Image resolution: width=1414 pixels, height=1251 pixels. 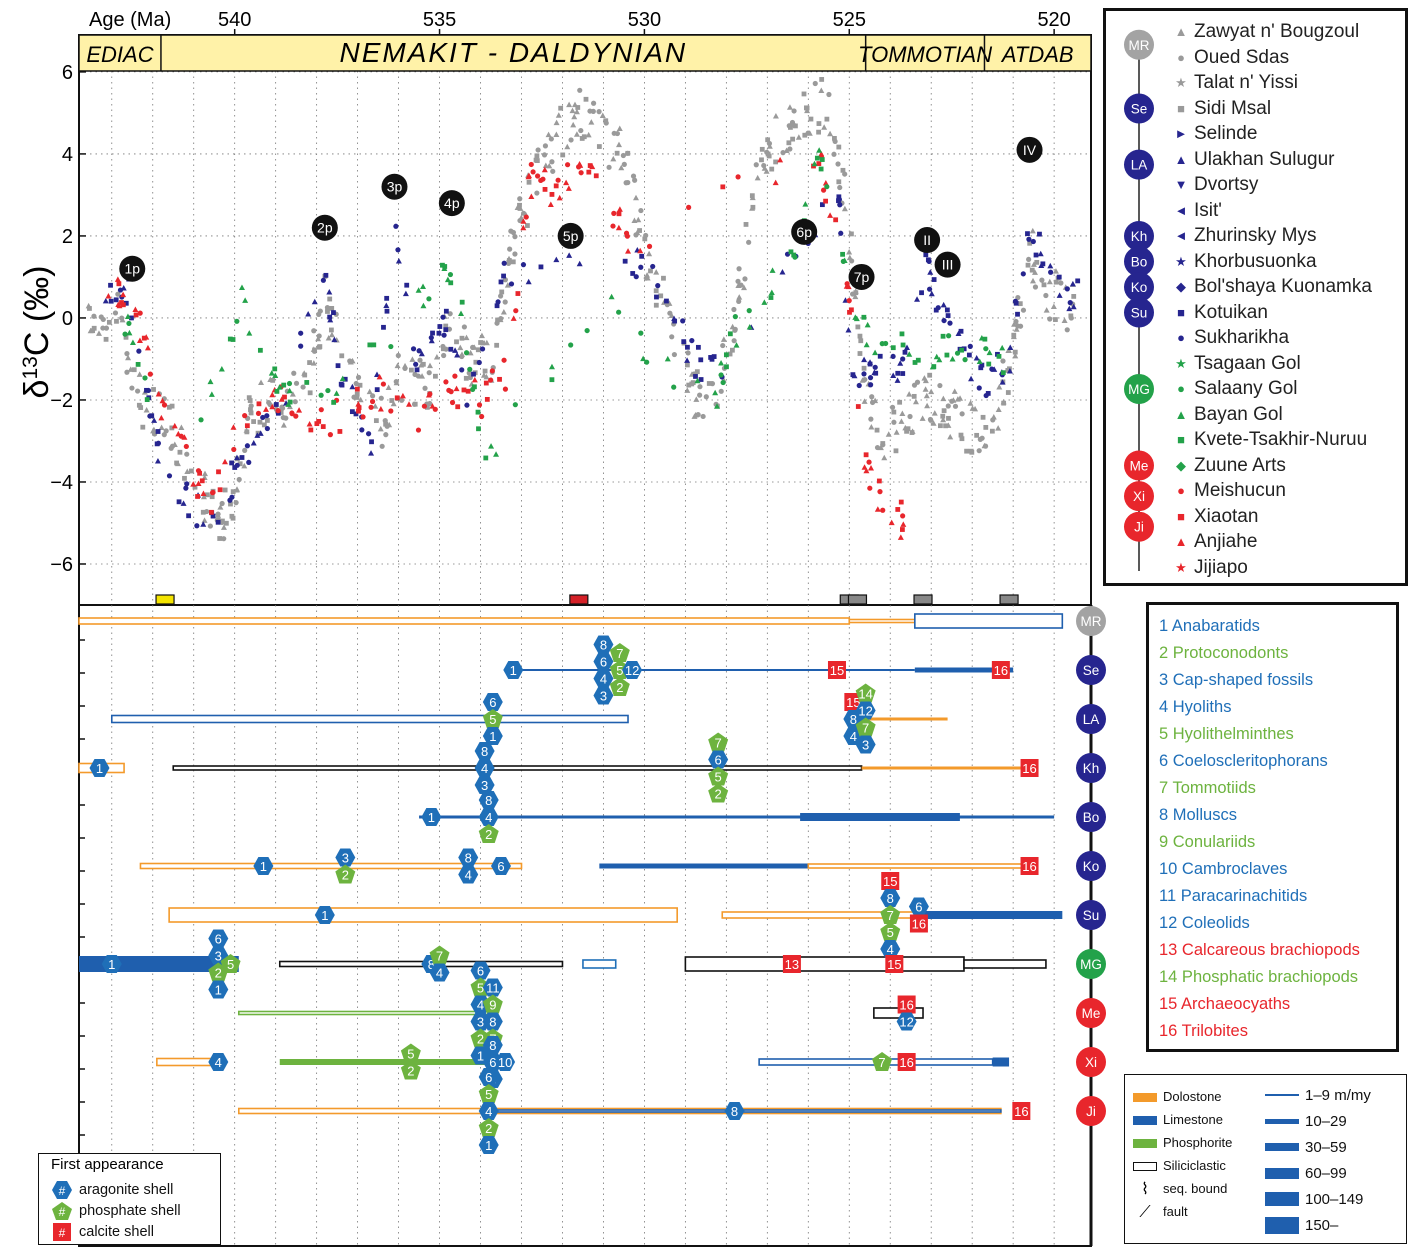 What do you see at coordinates (1181, 312) in the screenshot?
I see `site-symbol: ■` at bounding box center [1181, 312].